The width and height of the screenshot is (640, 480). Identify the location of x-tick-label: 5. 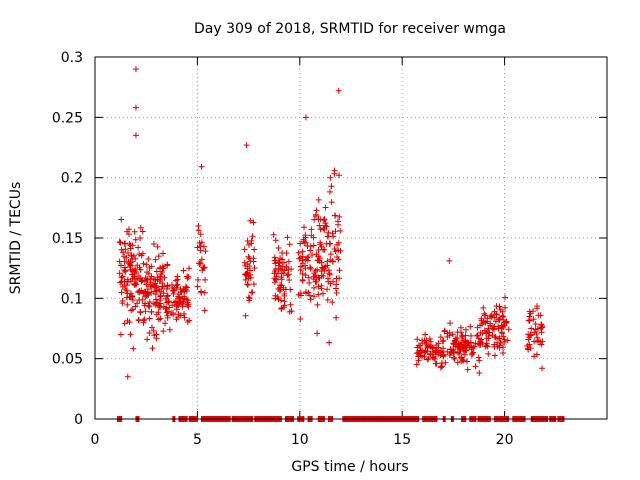
(197, 440).